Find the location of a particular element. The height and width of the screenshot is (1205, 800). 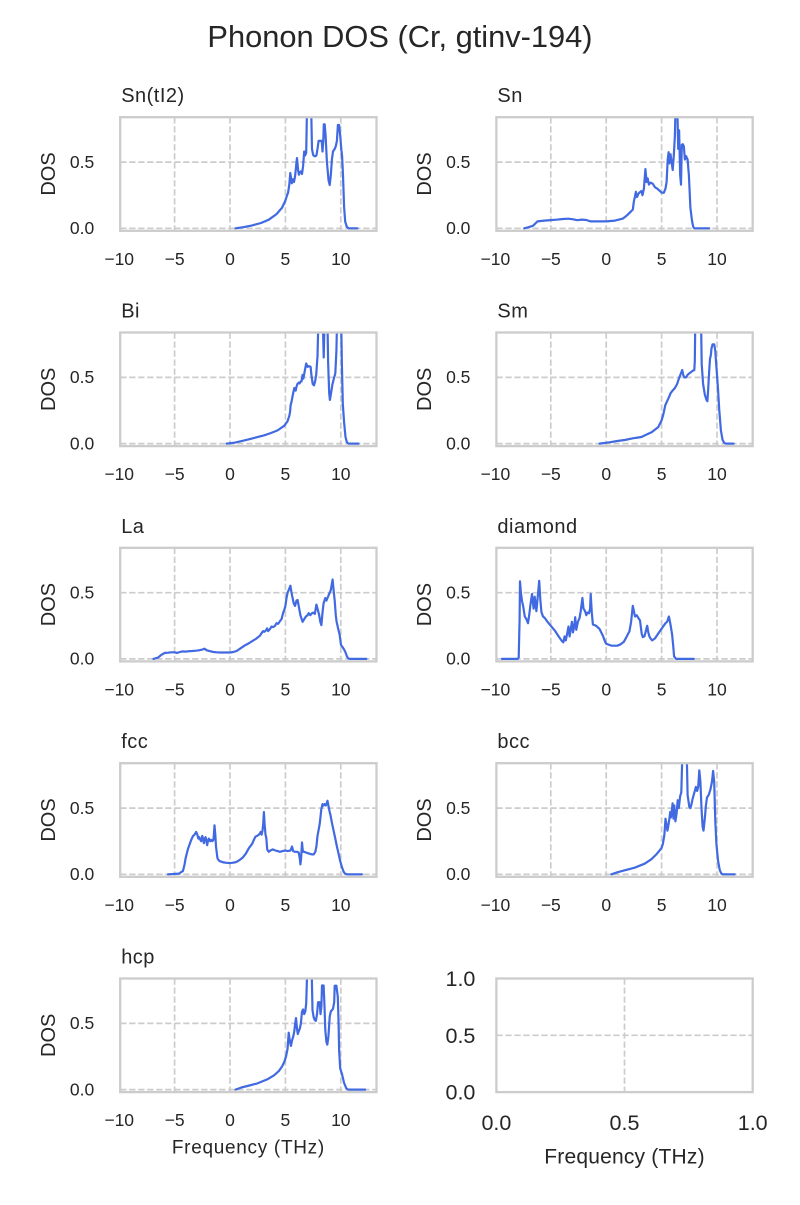

svg-text: Sm is located at coordinates (512, 312).